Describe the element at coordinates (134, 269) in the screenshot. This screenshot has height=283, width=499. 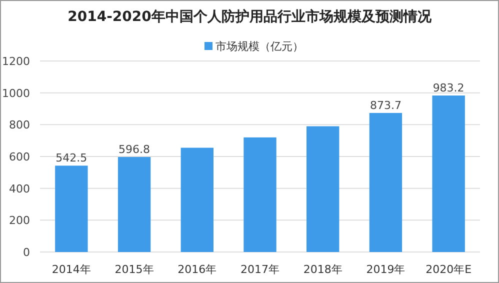
I see `x-tick-label: 2015年` at that location.